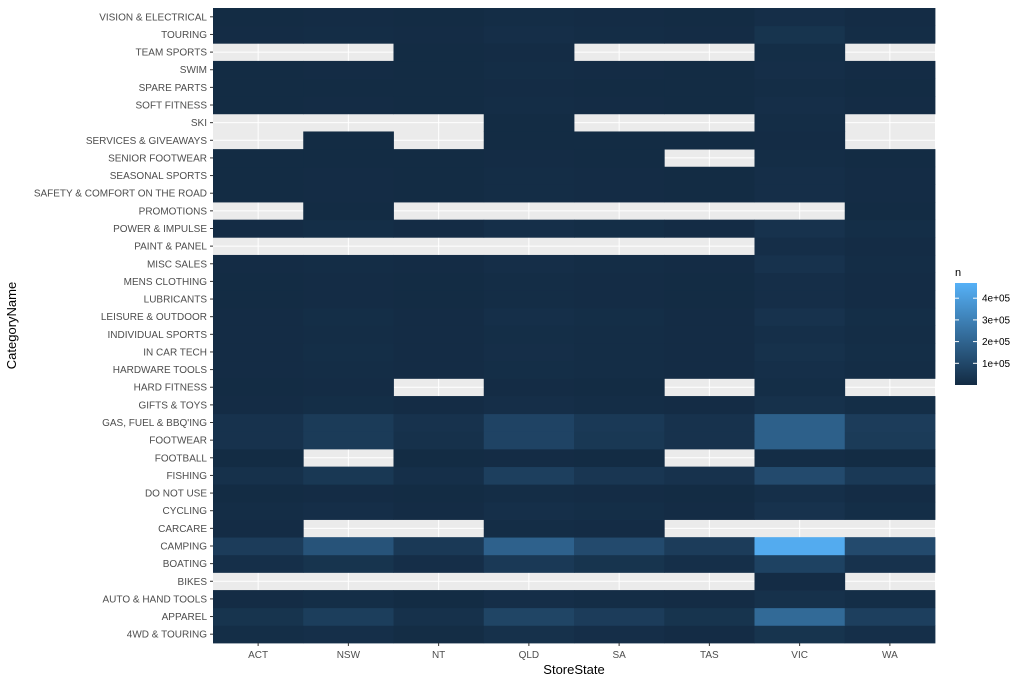  What do you see at coordinates (173, 211) in the screenshot?
I see `y-tick-label: PROMOTIONS` at bounding box center [173, 211].